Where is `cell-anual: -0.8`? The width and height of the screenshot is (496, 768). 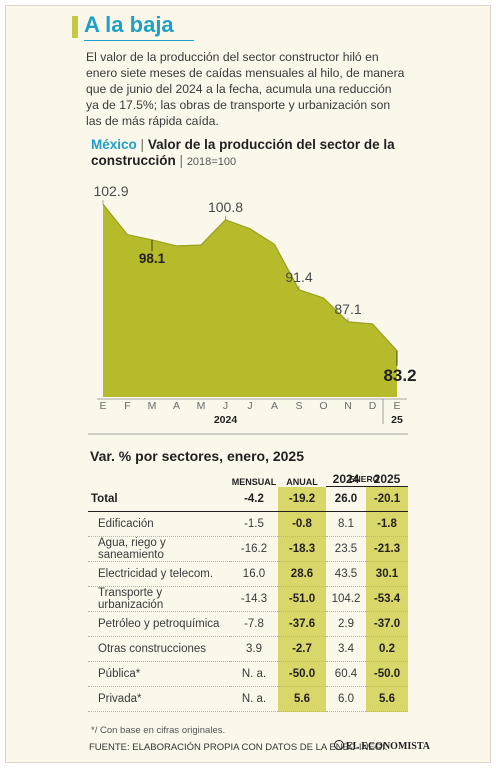
cell-anual: -0.8 is located at coordinates (302, 524).